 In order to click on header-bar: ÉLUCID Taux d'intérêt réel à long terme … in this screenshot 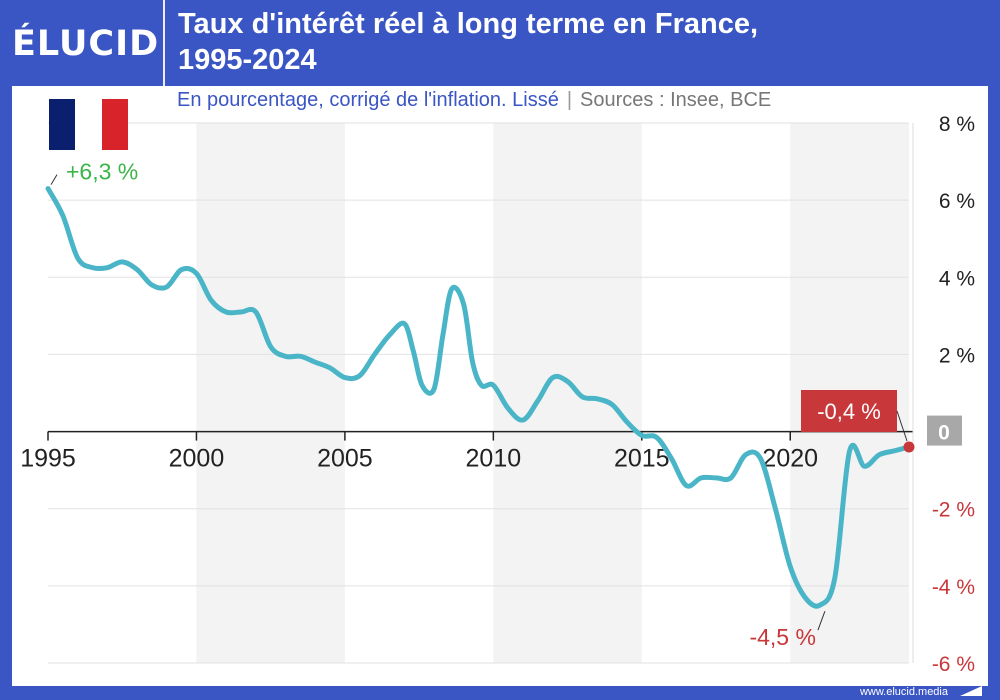, I will do `click(500, 43)`.